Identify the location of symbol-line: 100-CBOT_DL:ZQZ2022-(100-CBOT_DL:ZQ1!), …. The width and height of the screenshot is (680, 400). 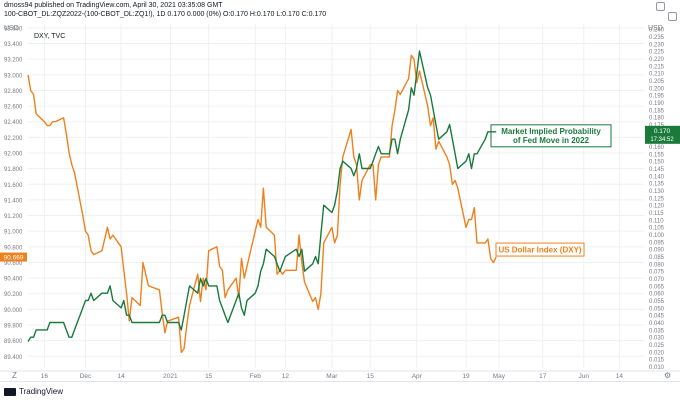
(165, 14).